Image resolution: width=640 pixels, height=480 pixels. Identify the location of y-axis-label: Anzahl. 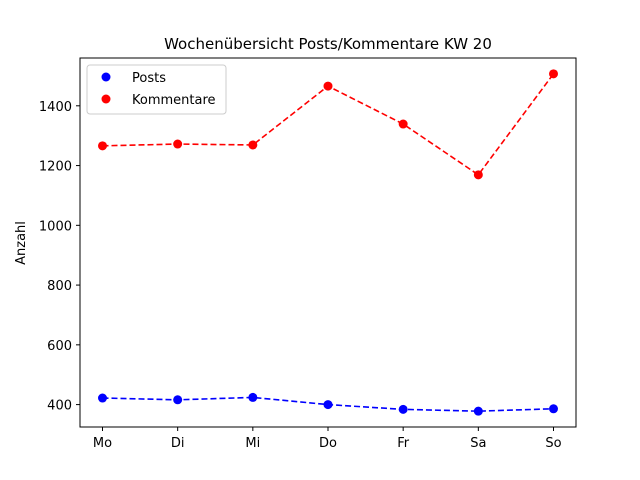
(21, 243).